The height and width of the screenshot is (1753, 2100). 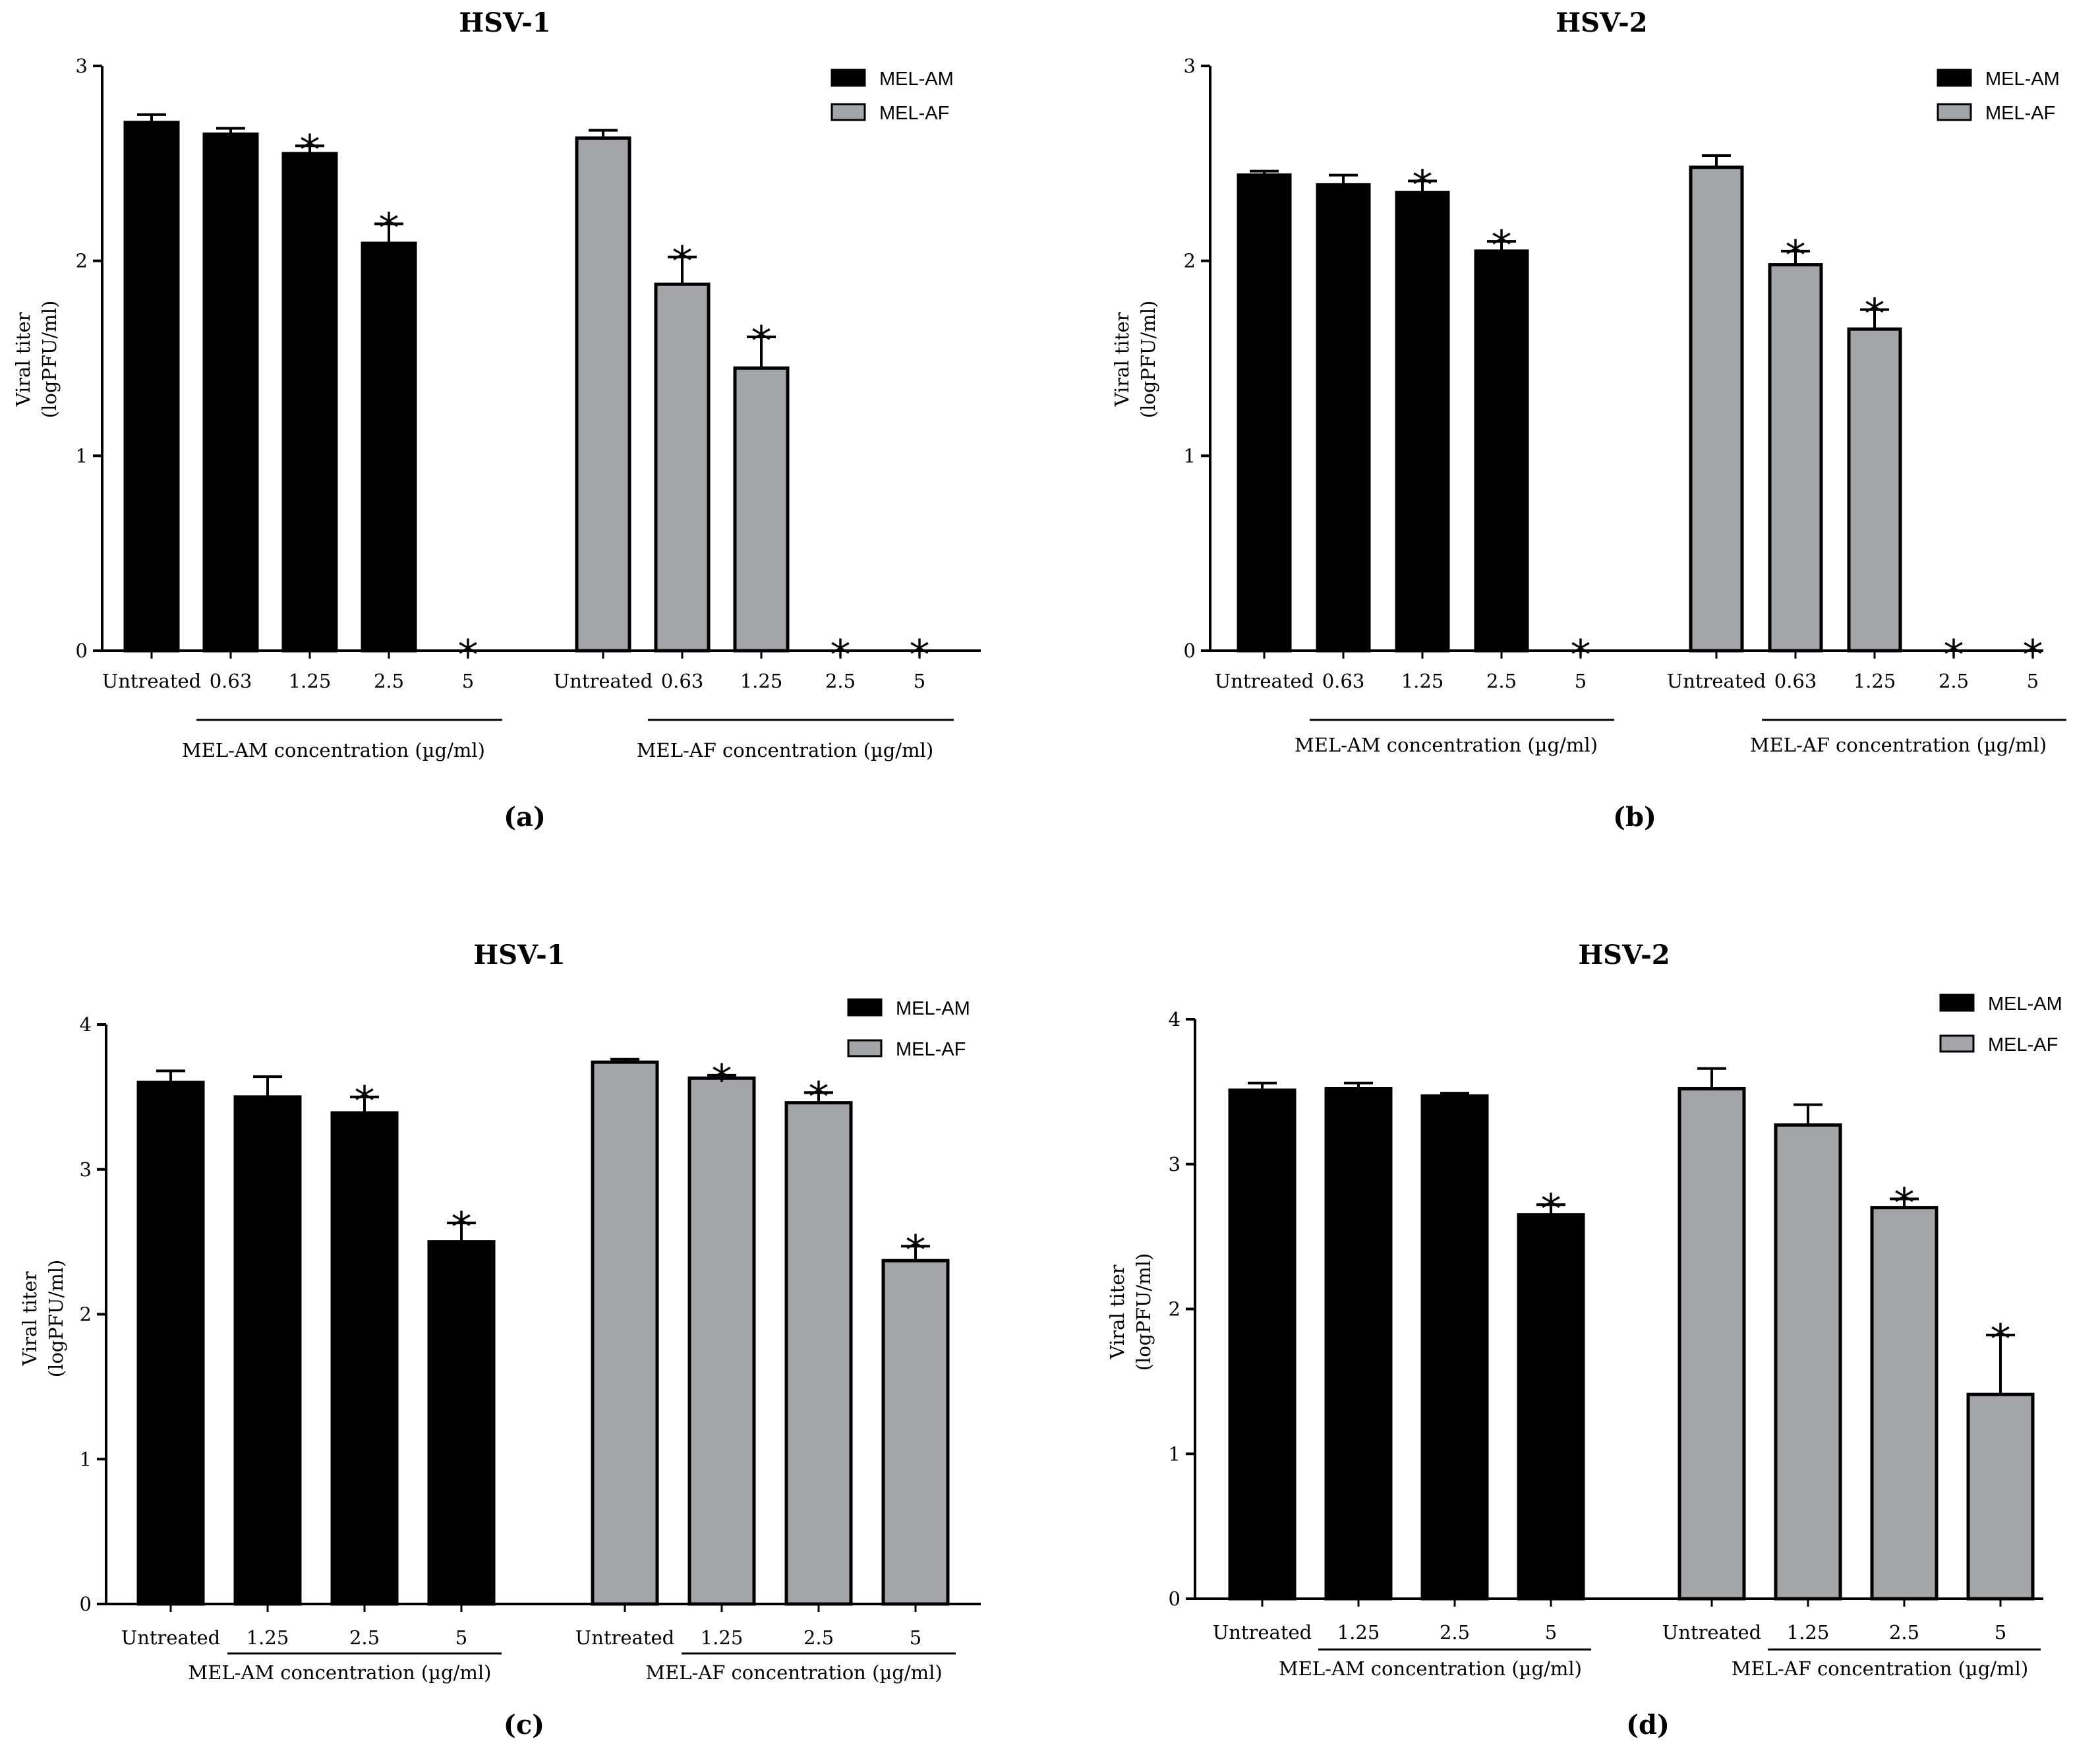 I want to click on panel-label: (a), so click(x=525, y=817).